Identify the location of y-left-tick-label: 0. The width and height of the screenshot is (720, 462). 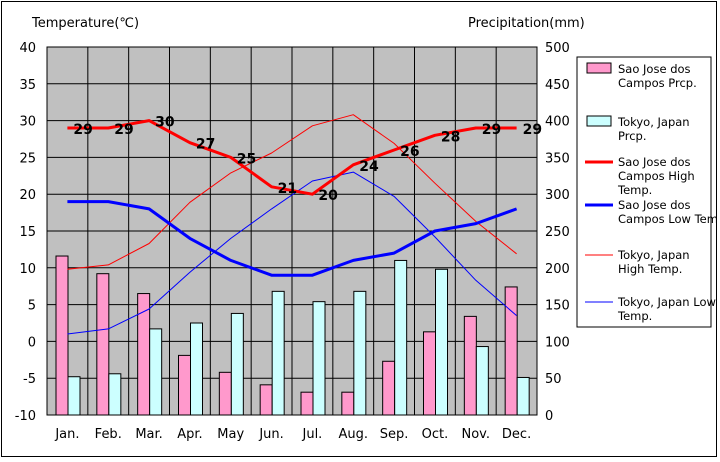
(32, 342).